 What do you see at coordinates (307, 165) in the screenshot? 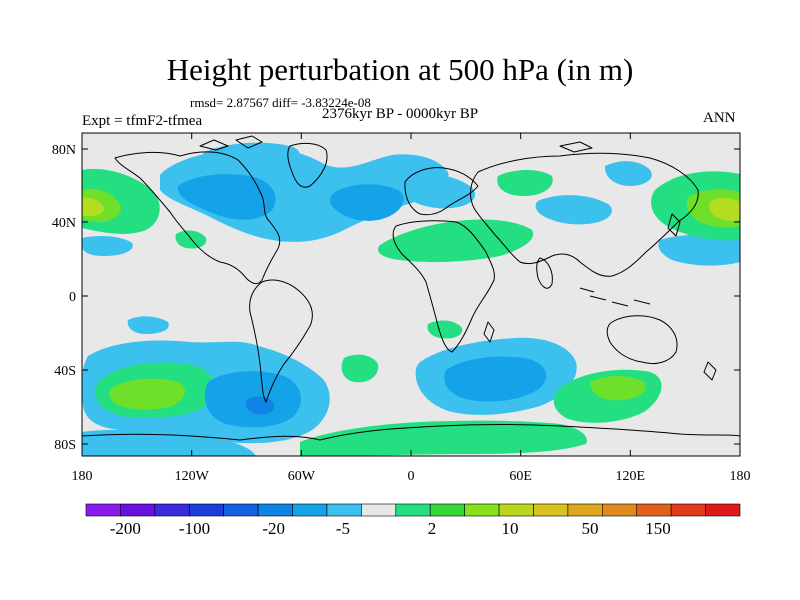
I see `greenland-coast` at bounding box center [307, 165].